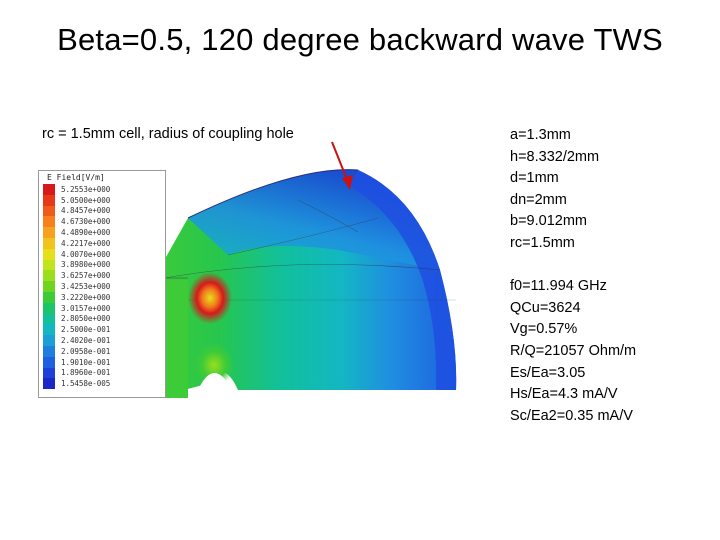 The image size is (720, 540). I want to click on param-geometry: a=1.3mm, so click(540, 135).